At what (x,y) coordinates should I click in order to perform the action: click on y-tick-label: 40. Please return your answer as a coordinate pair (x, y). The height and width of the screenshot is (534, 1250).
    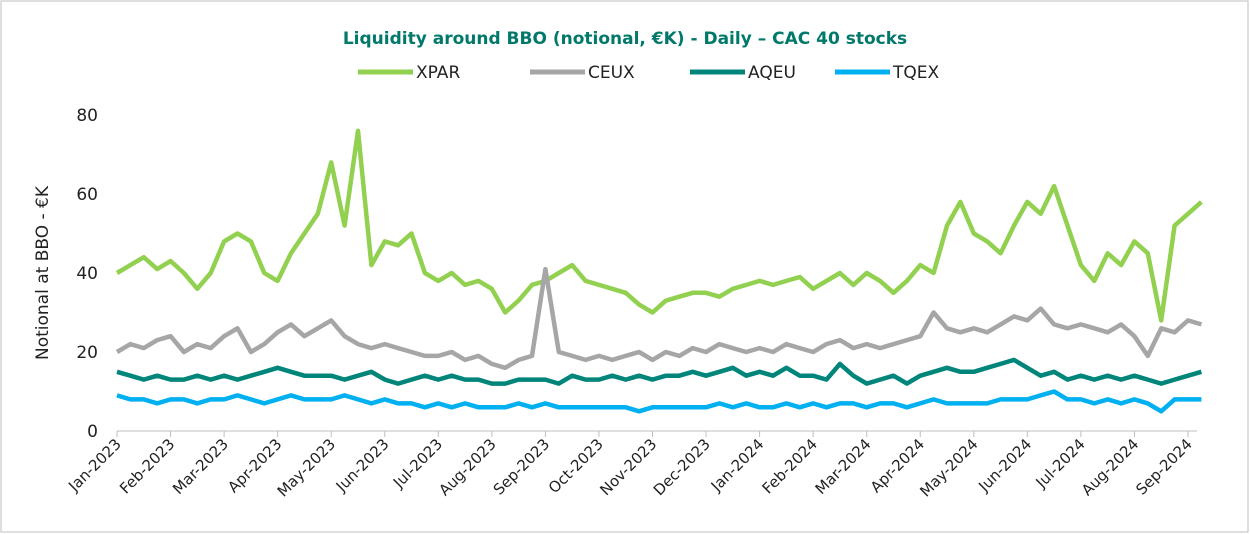
    Looking at the image, I should click on (87, 274).